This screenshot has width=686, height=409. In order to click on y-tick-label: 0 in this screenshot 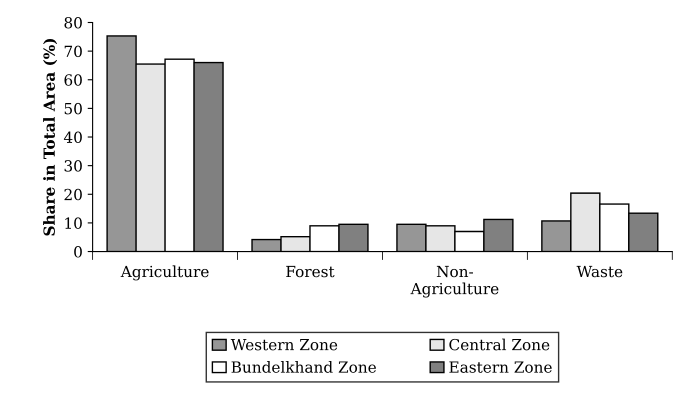, I will do `click(78, 252)`.